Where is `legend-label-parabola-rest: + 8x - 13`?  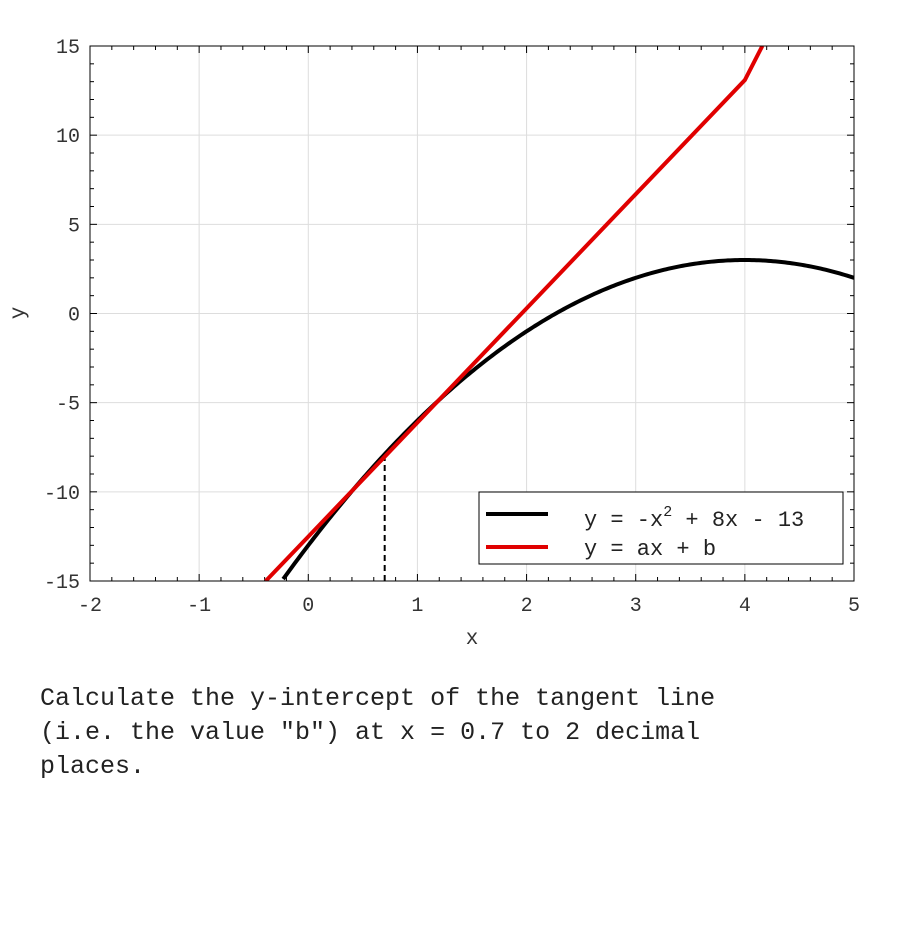
legend-label-parabola-rest: + 8x - 13 is located at coordinates (738, 520).